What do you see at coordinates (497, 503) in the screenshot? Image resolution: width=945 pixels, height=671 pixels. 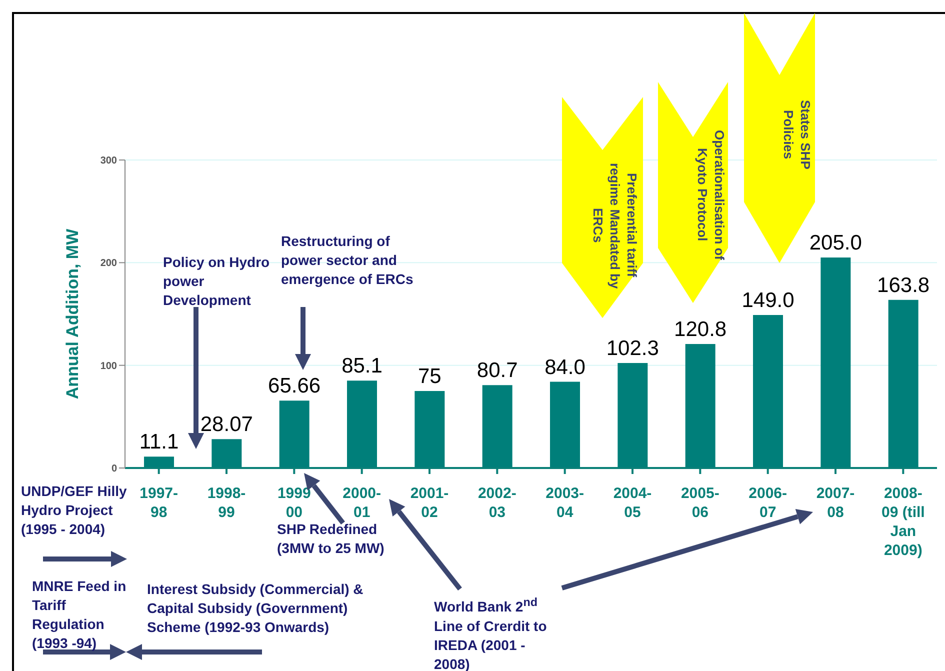 I see `x-tick-label: 2002- 03` at bounding box center [497, 503].